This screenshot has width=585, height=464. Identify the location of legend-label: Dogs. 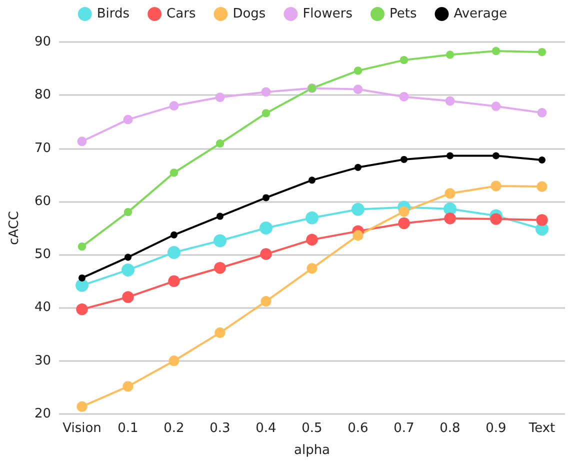
(249, 14).